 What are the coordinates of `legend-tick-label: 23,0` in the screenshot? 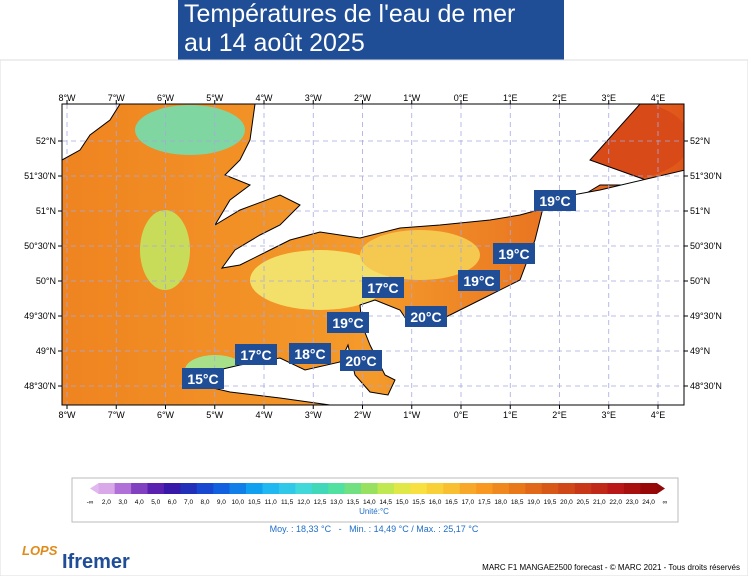 It's located at (632, 502).